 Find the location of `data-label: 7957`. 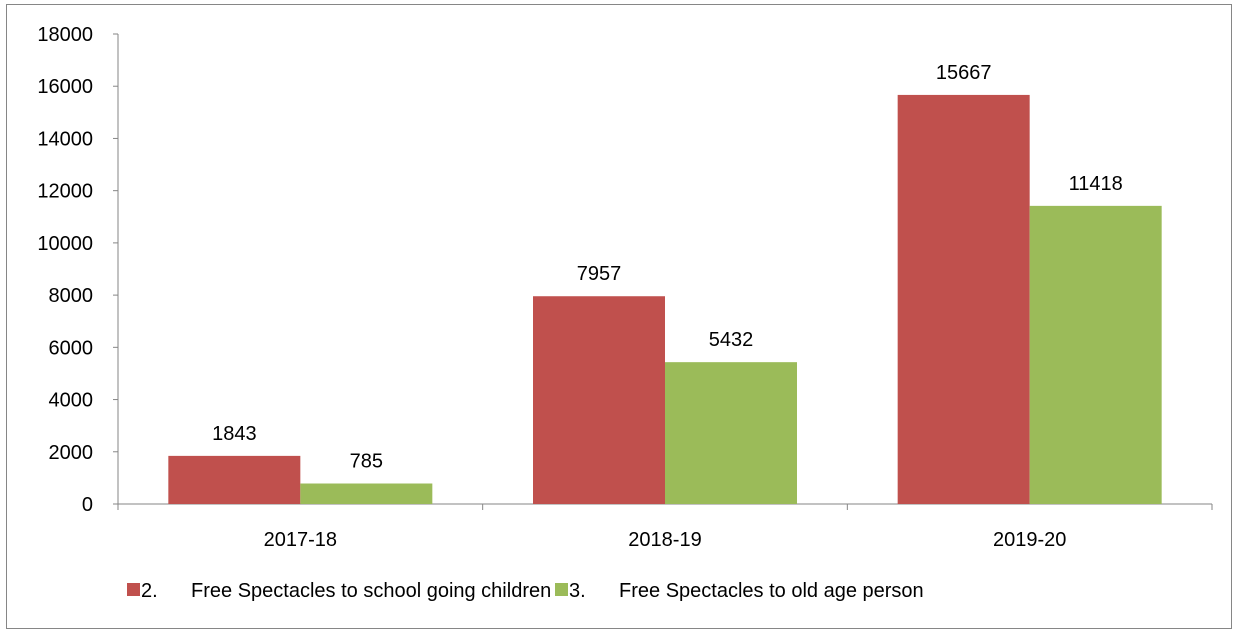

data-label: 7957 is located at coordinates (599, 274).